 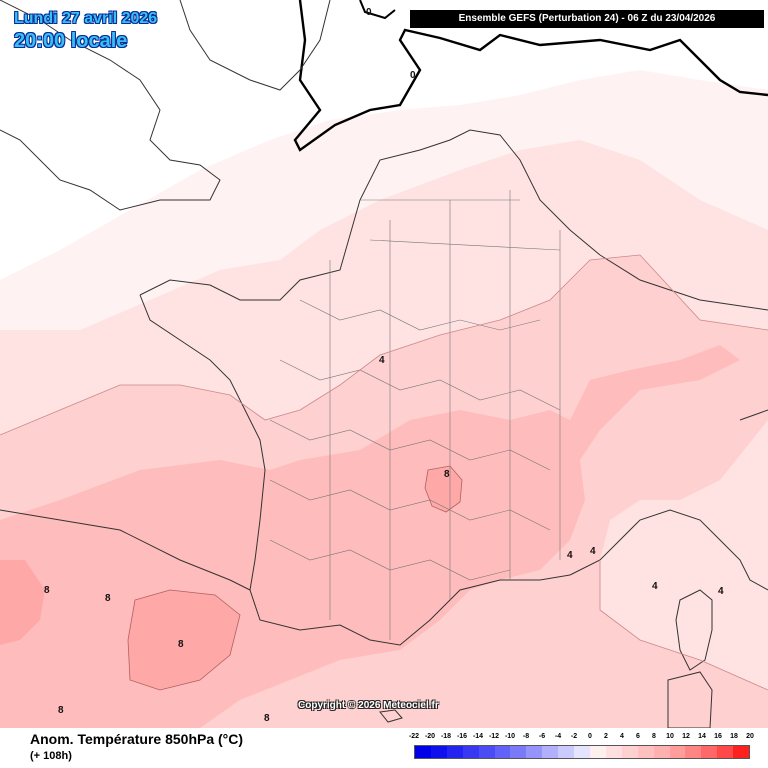 What do you see at coordinates (721, 591) in the screenshot?
I see `contour-label-4e: 4` at bounding box center [721, 591].